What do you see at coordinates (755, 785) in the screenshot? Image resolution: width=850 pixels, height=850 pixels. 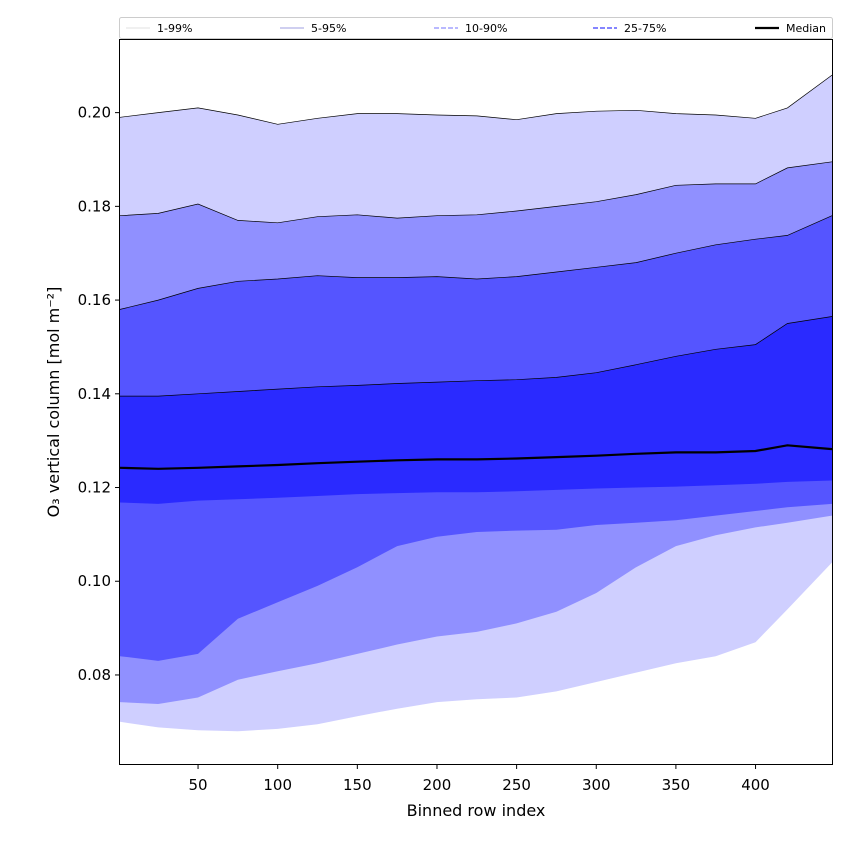 I see `x-tick-label: 400` at bounding box center [755, 785].